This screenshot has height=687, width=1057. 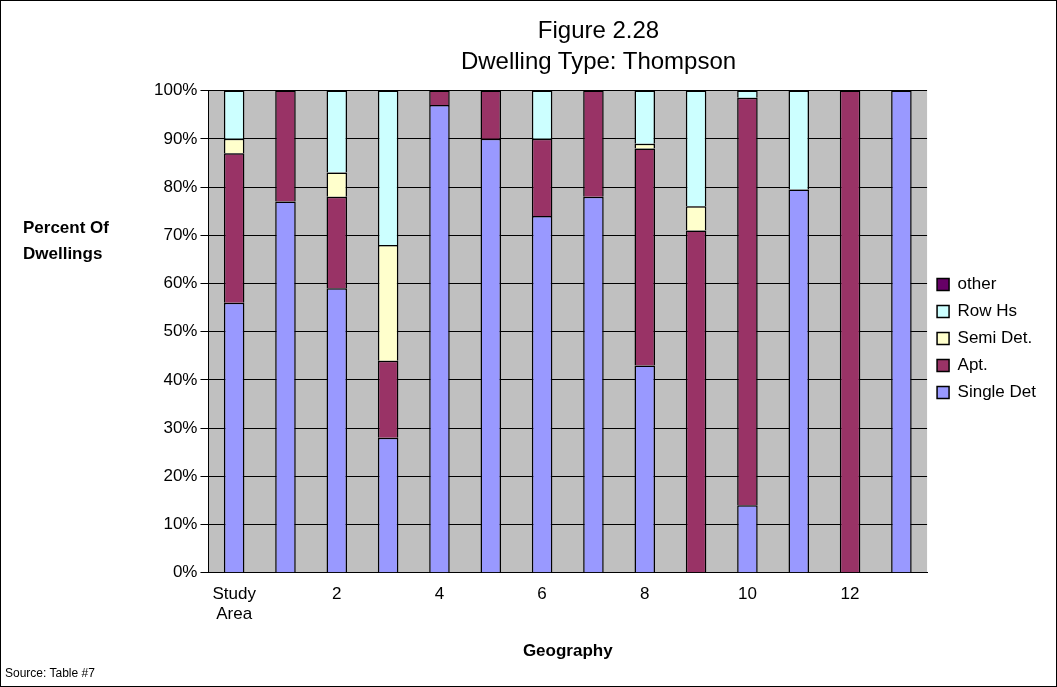 What do you see at coordinates (439, 593) in the screenshot?
I see `x-tick-label: 4` at bounding box center [439, 593].